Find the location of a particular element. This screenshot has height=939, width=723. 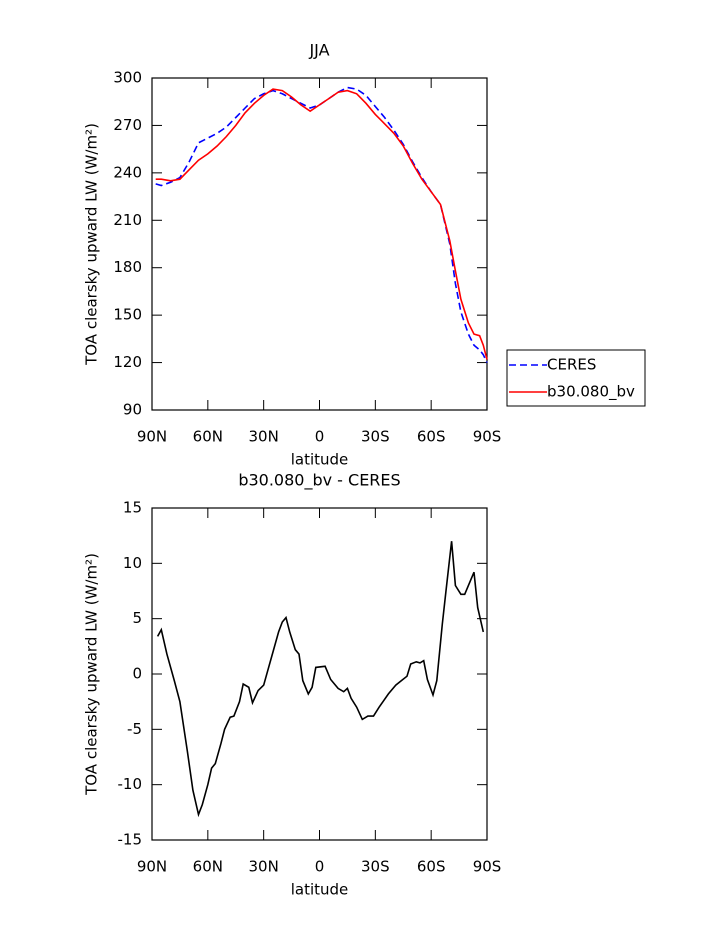

chart-title: JJA is located at coordinates (318, 50).